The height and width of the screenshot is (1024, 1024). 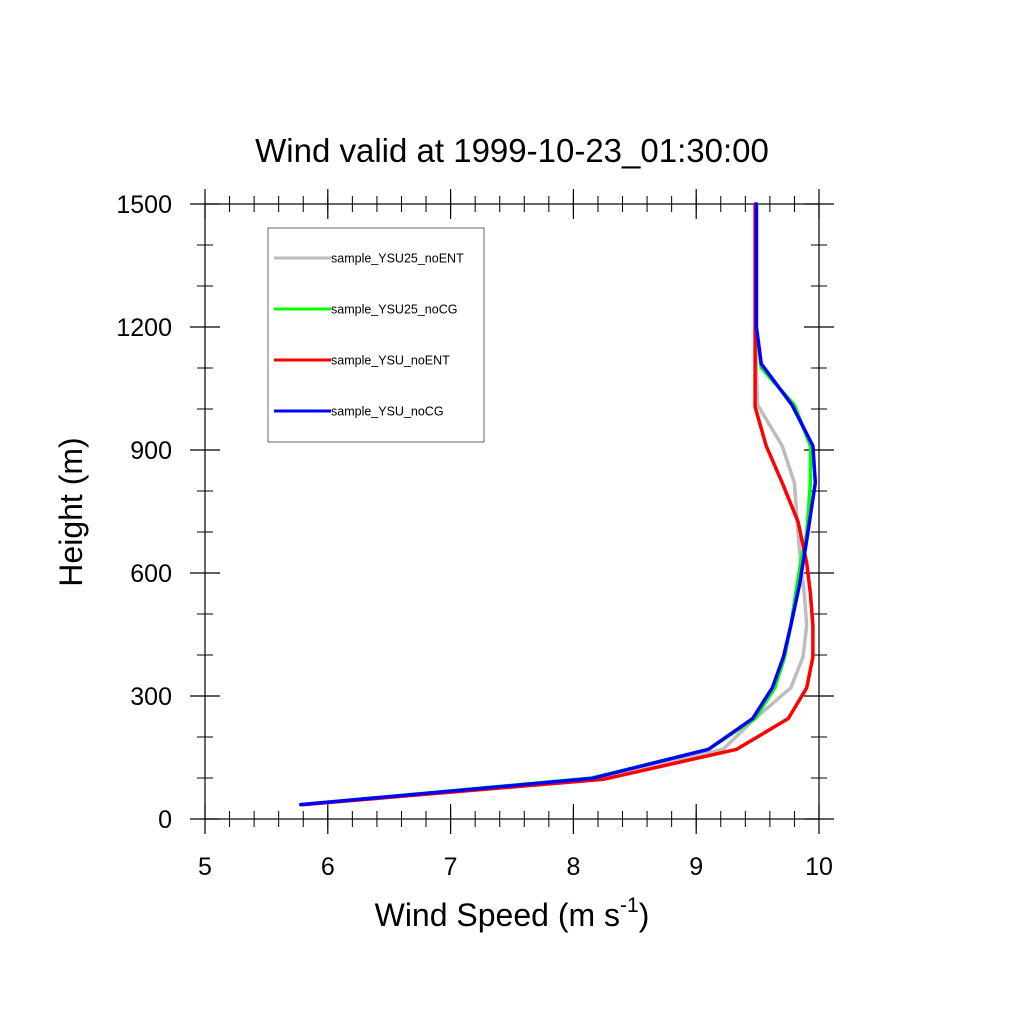 I want to click on legend-label: sample_YSU_noCG, so click(x=387, y=412).